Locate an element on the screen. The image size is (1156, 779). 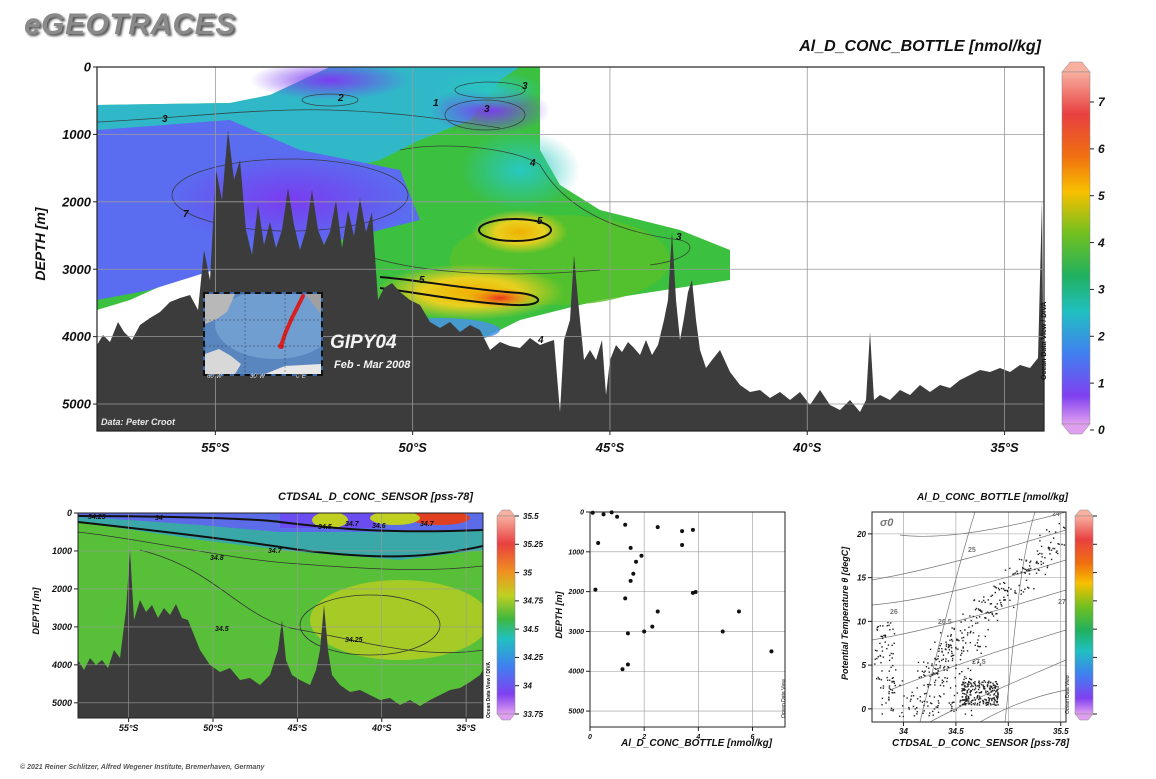
contour-label: 4 is located at coordinates (532, 163).